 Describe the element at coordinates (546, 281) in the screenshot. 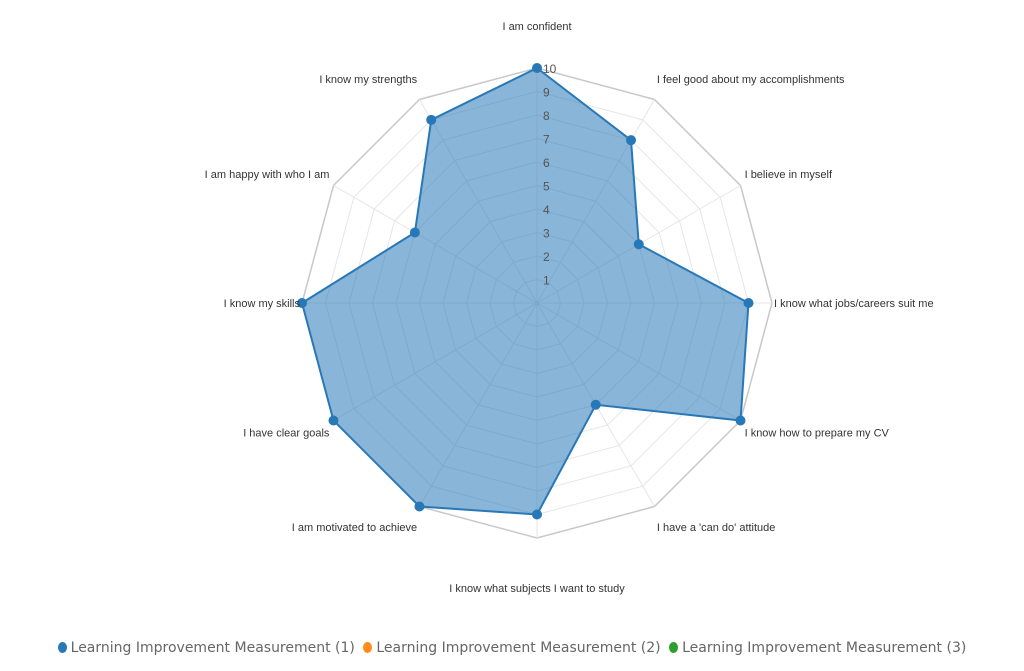

I see `tick-label: 1` at that location.